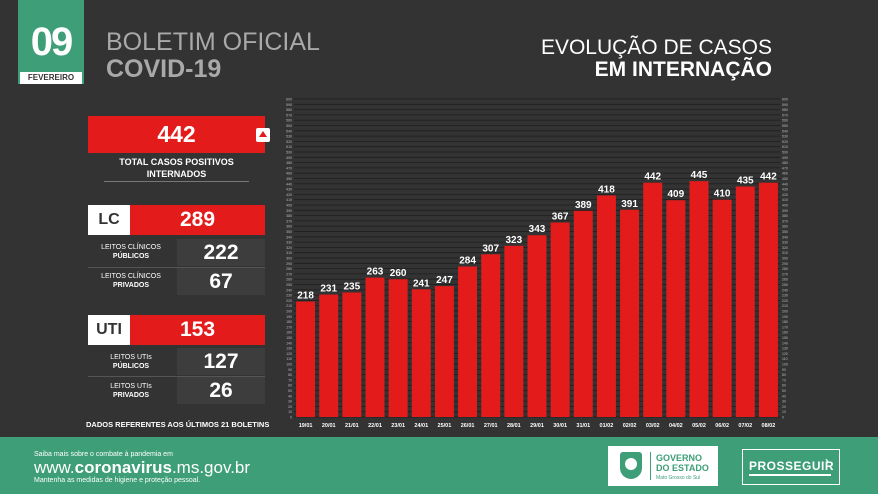  I want to click on y-tick-label-left: 370, so click(289, 221).